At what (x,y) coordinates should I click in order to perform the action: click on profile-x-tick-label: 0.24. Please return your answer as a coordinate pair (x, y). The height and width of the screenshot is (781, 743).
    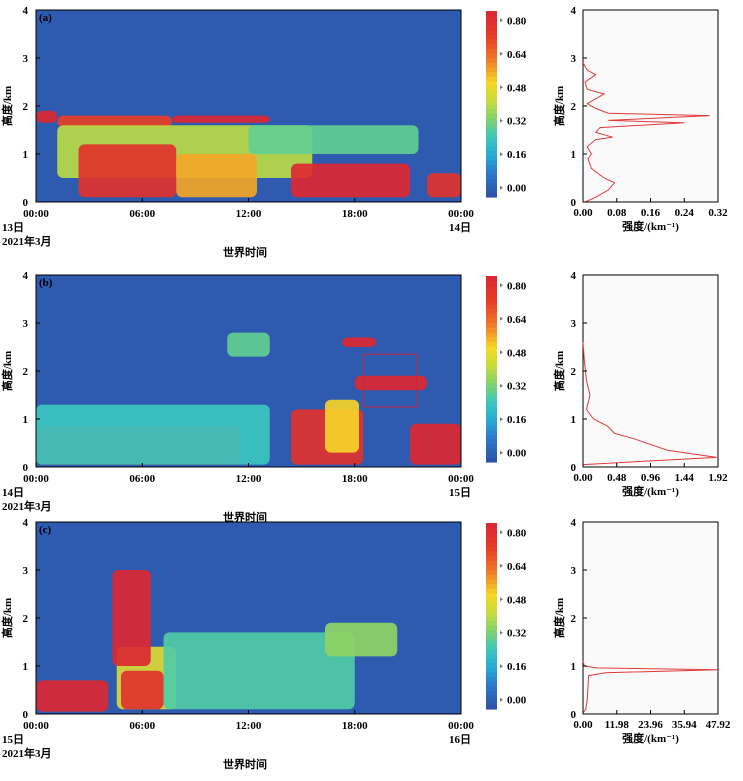
    Looking at the image, I should click on (685, 213).